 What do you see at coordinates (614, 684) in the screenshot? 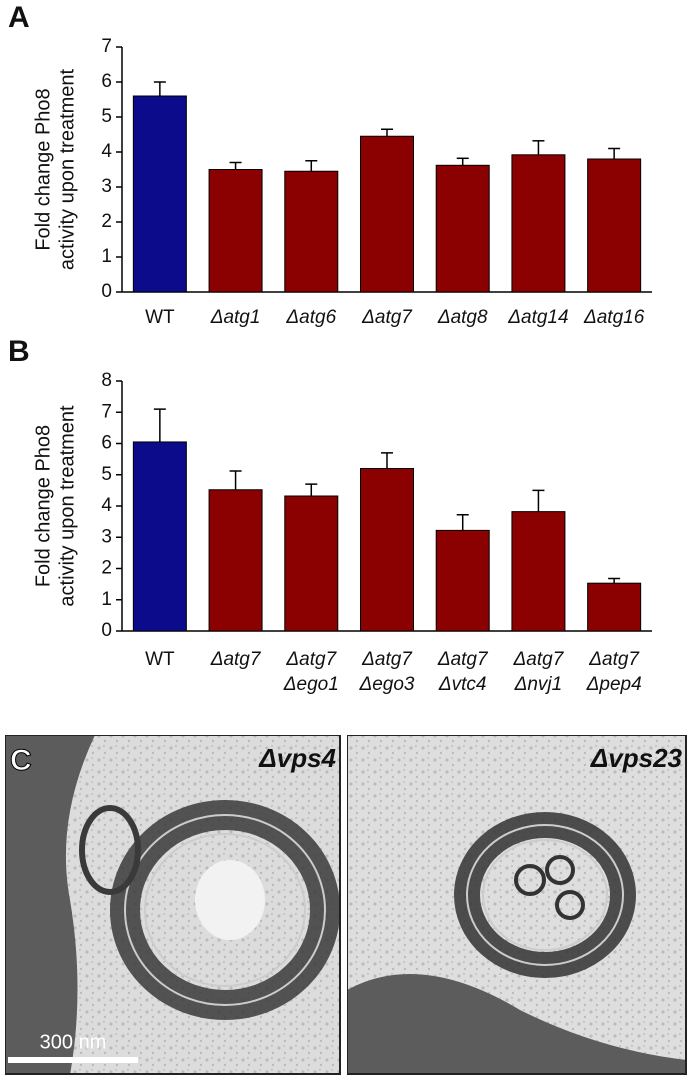
I see `x-tick-label: Δpep4` at bounding box center [614, 684].